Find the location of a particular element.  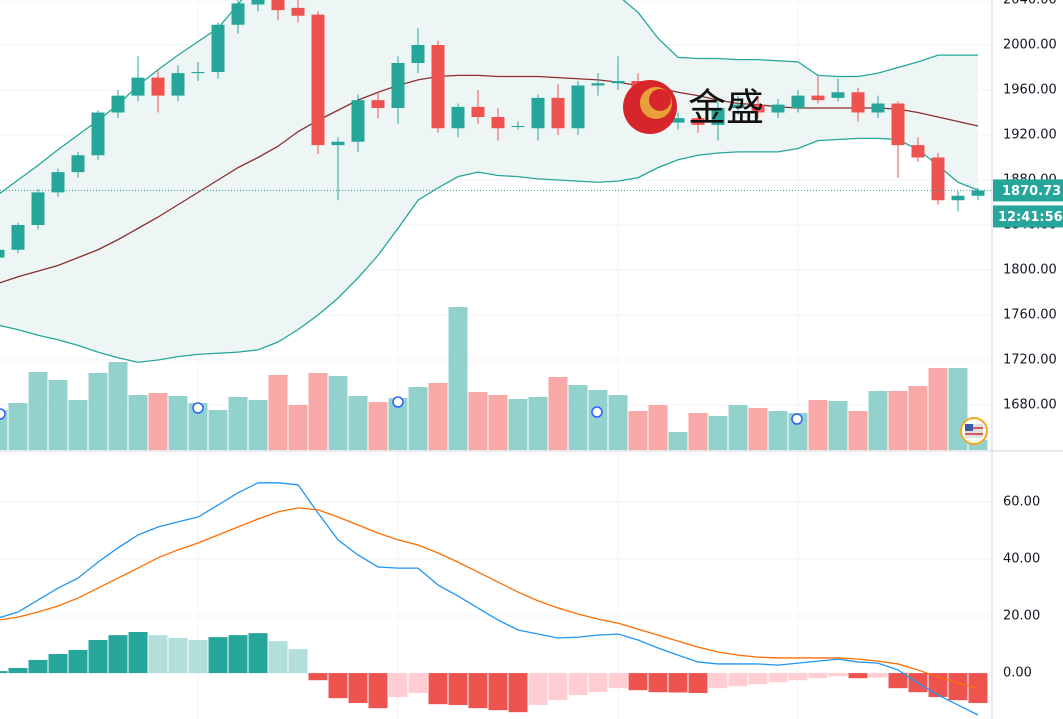

flag-canton is located at coordinates (969, 427).